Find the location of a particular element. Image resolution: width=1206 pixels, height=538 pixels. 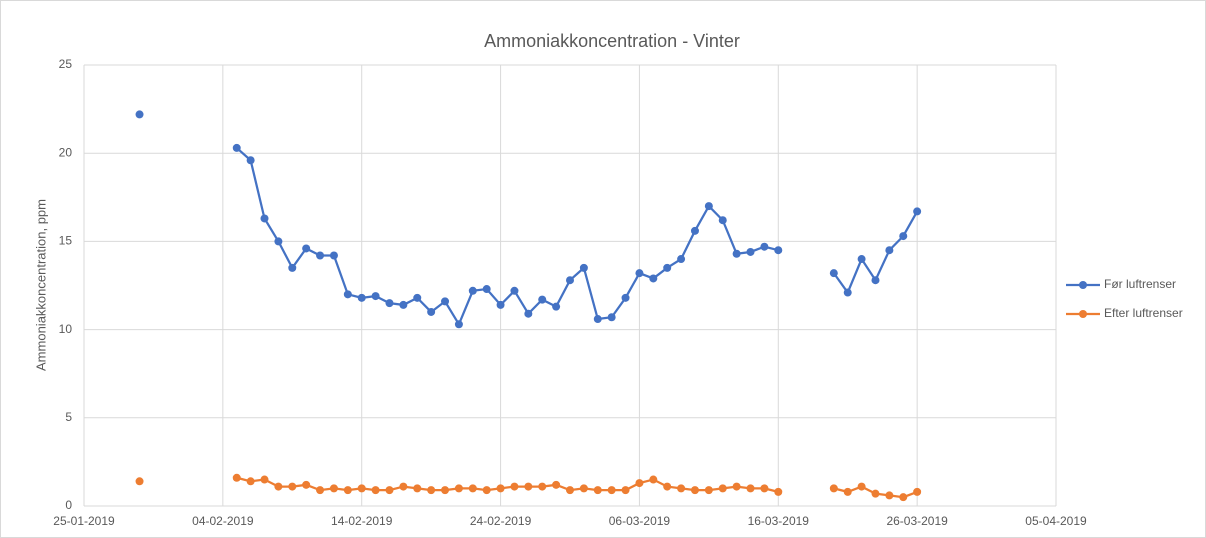

x-tick-label: 26-03-2019 is located at coordinates (917, 521).